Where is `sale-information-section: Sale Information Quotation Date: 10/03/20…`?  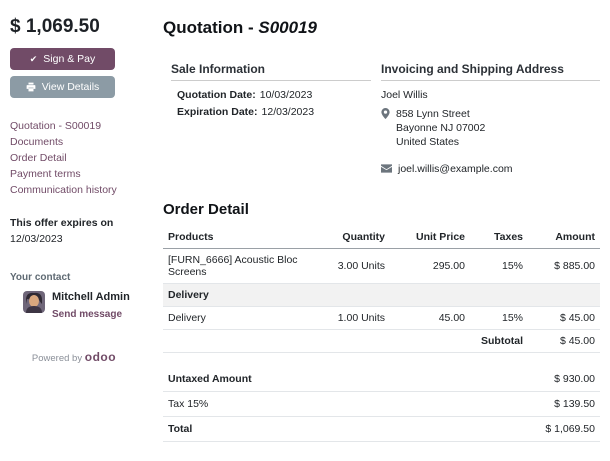 sale-information-section: Sale Information Quotation Date: 10/03/20… is located at coordinates (271, 118).